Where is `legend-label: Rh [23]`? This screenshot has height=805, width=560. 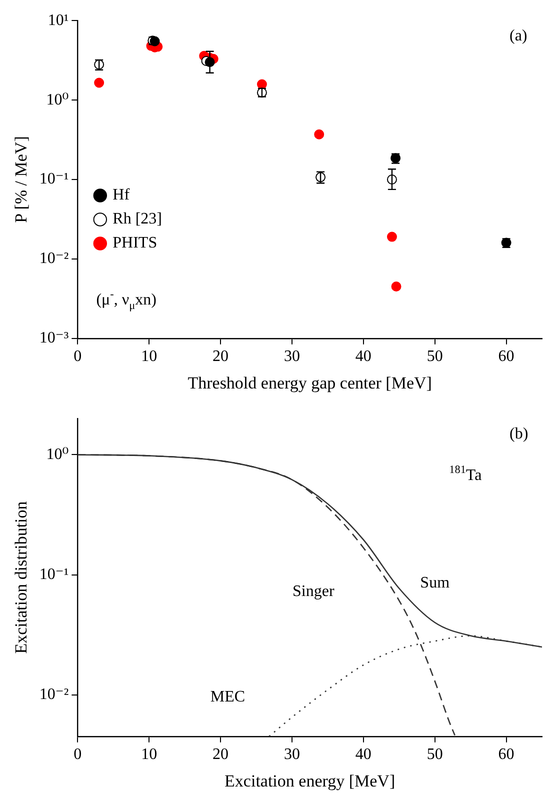
legend-label: Rh [23] is located at coordinates (137, 219).